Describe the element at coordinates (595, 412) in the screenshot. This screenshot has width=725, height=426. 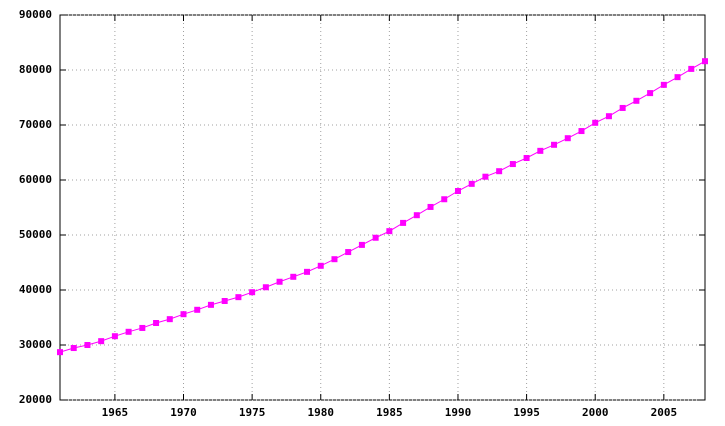
I see `x-tick-label: 2000` at that location.